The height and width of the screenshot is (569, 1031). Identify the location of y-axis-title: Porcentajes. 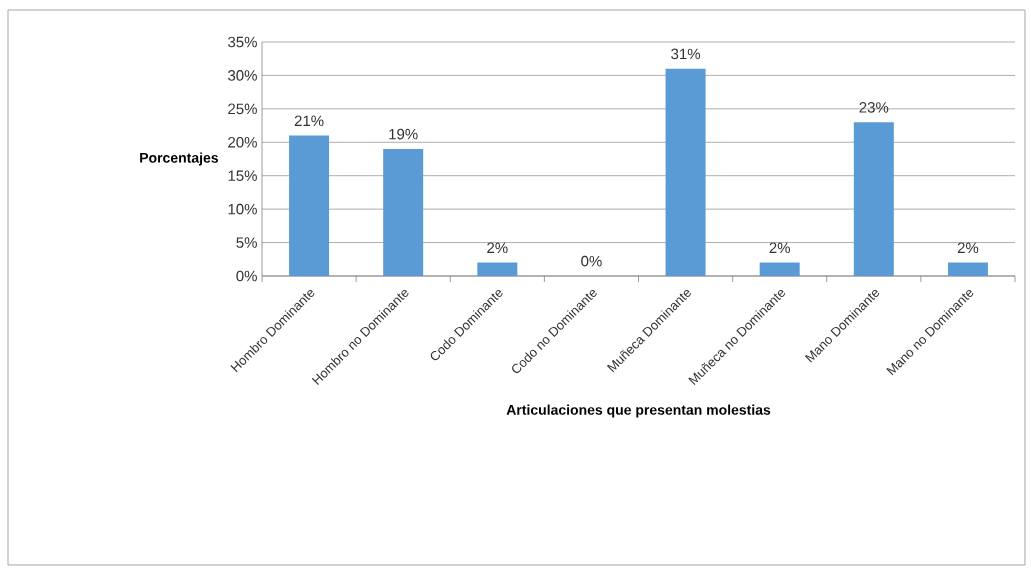
(179, 159).